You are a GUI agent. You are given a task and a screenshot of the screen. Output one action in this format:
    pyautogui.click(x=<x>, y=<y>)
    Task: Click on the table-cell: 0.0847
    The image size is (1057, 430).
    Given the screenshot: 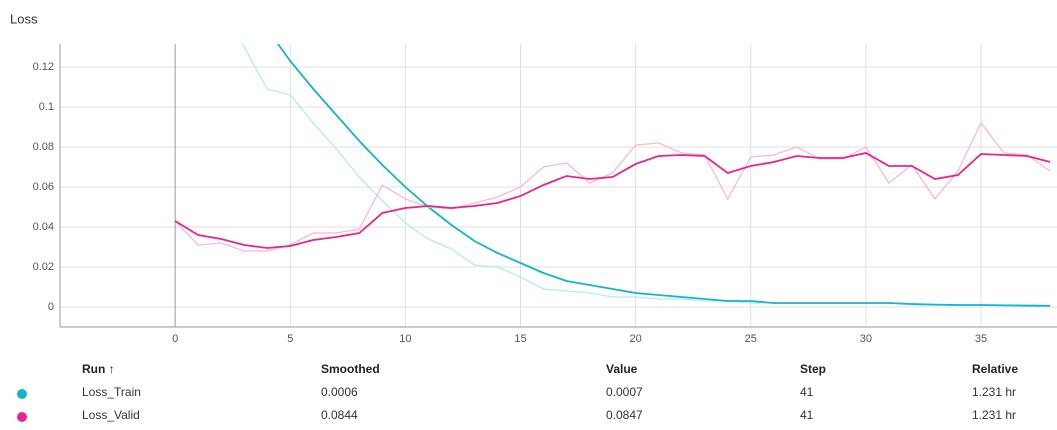 What is the action you would take?
    pyautogui.click(x=624, y=415)
    